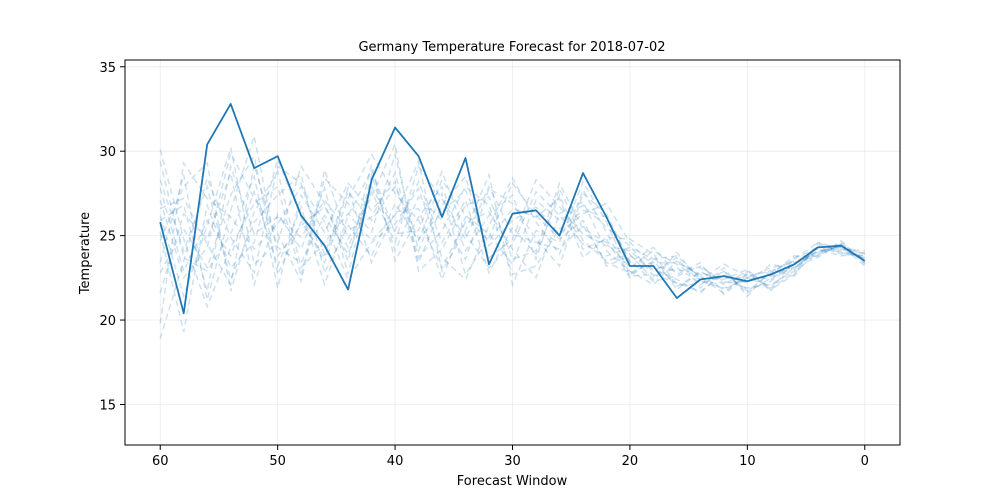 This screenshot has height=500, width=1000. What do you see at coordinates (107, 68) in the screenshot?
I see `y-tick-label: 35` at bounding box center [107, 68].